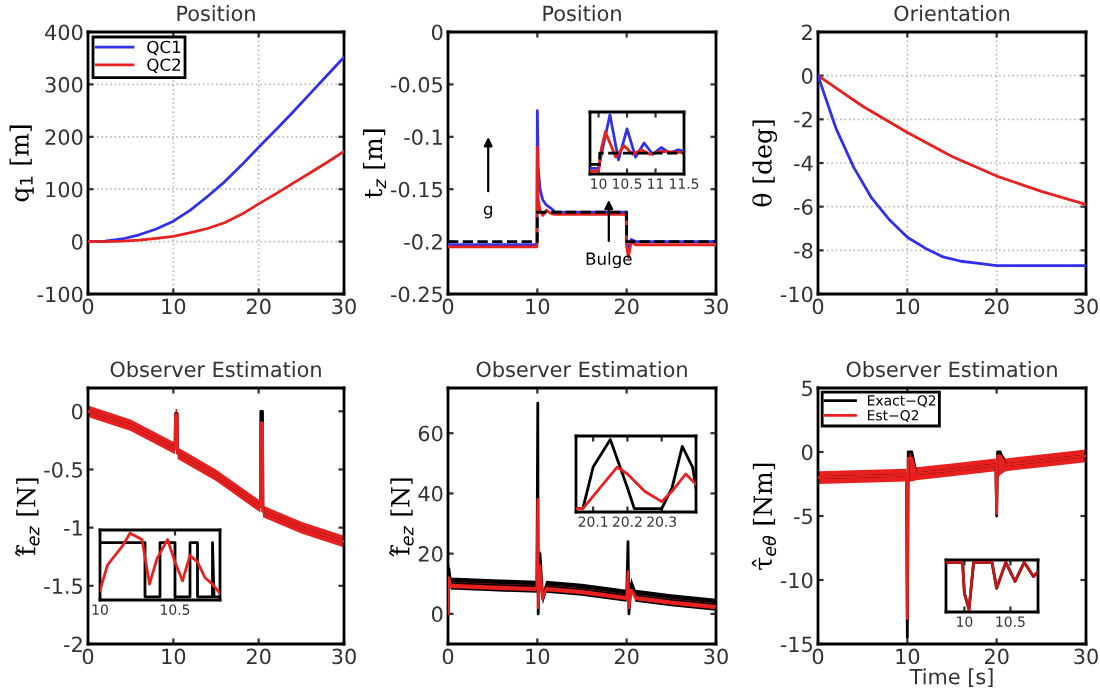 The width and height of the screenshot is (1100, 698). I want to click on annotation: Bulge, so click(609, 260).